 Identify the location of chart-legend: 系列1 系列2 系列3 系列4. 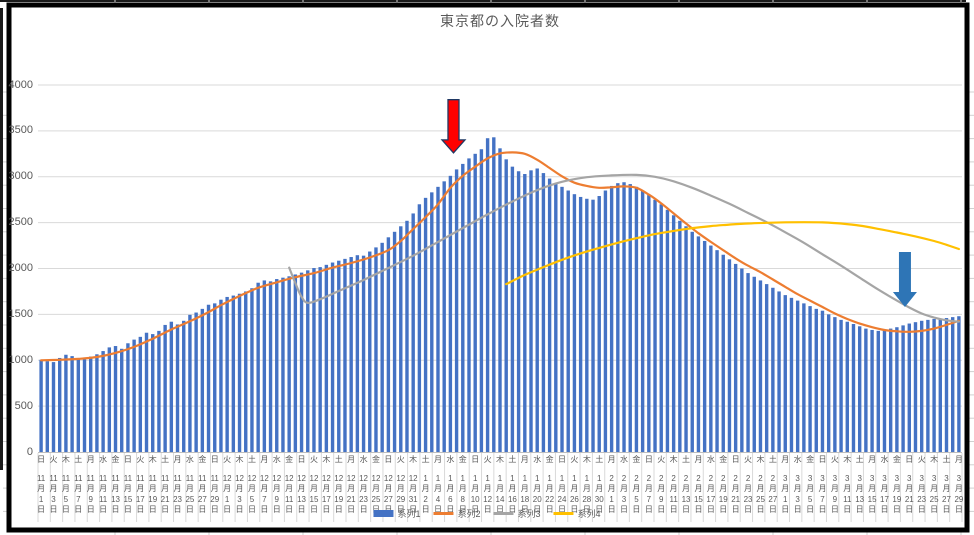
(487, 513).